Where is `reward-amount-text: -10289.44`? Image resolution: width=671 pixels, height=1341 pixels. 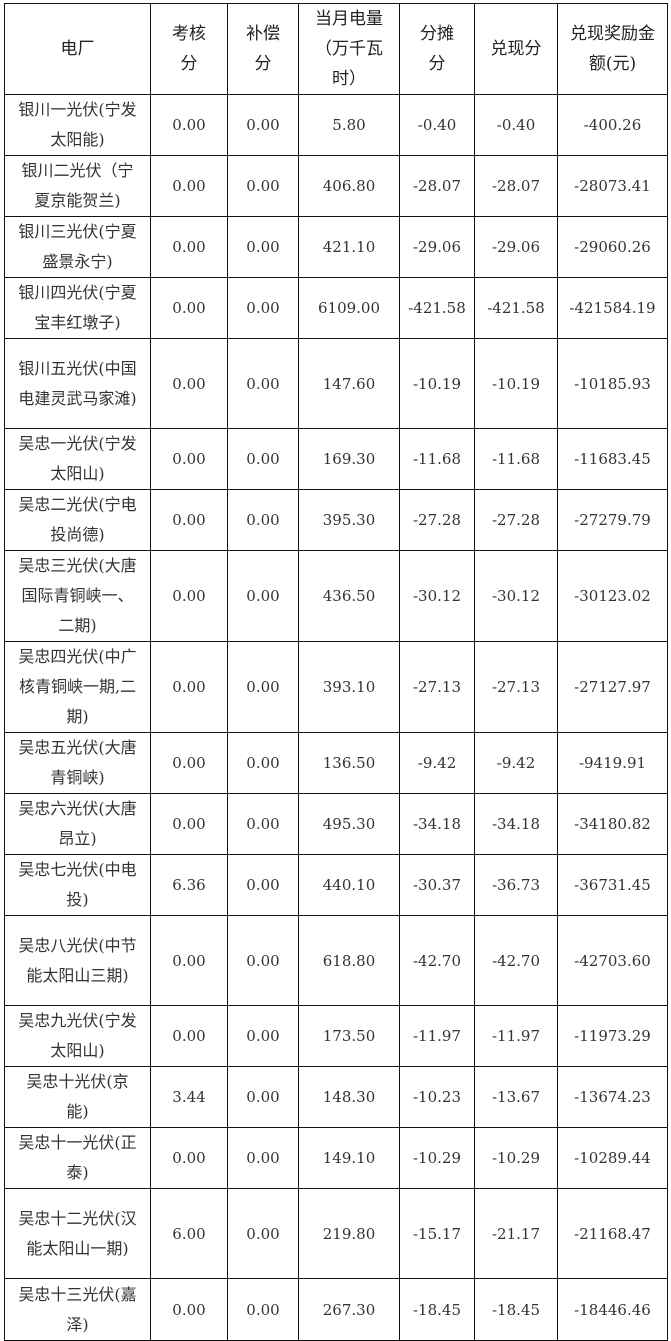
reward-amount-text: -10289.44 is located at coordinates (612, 1158).